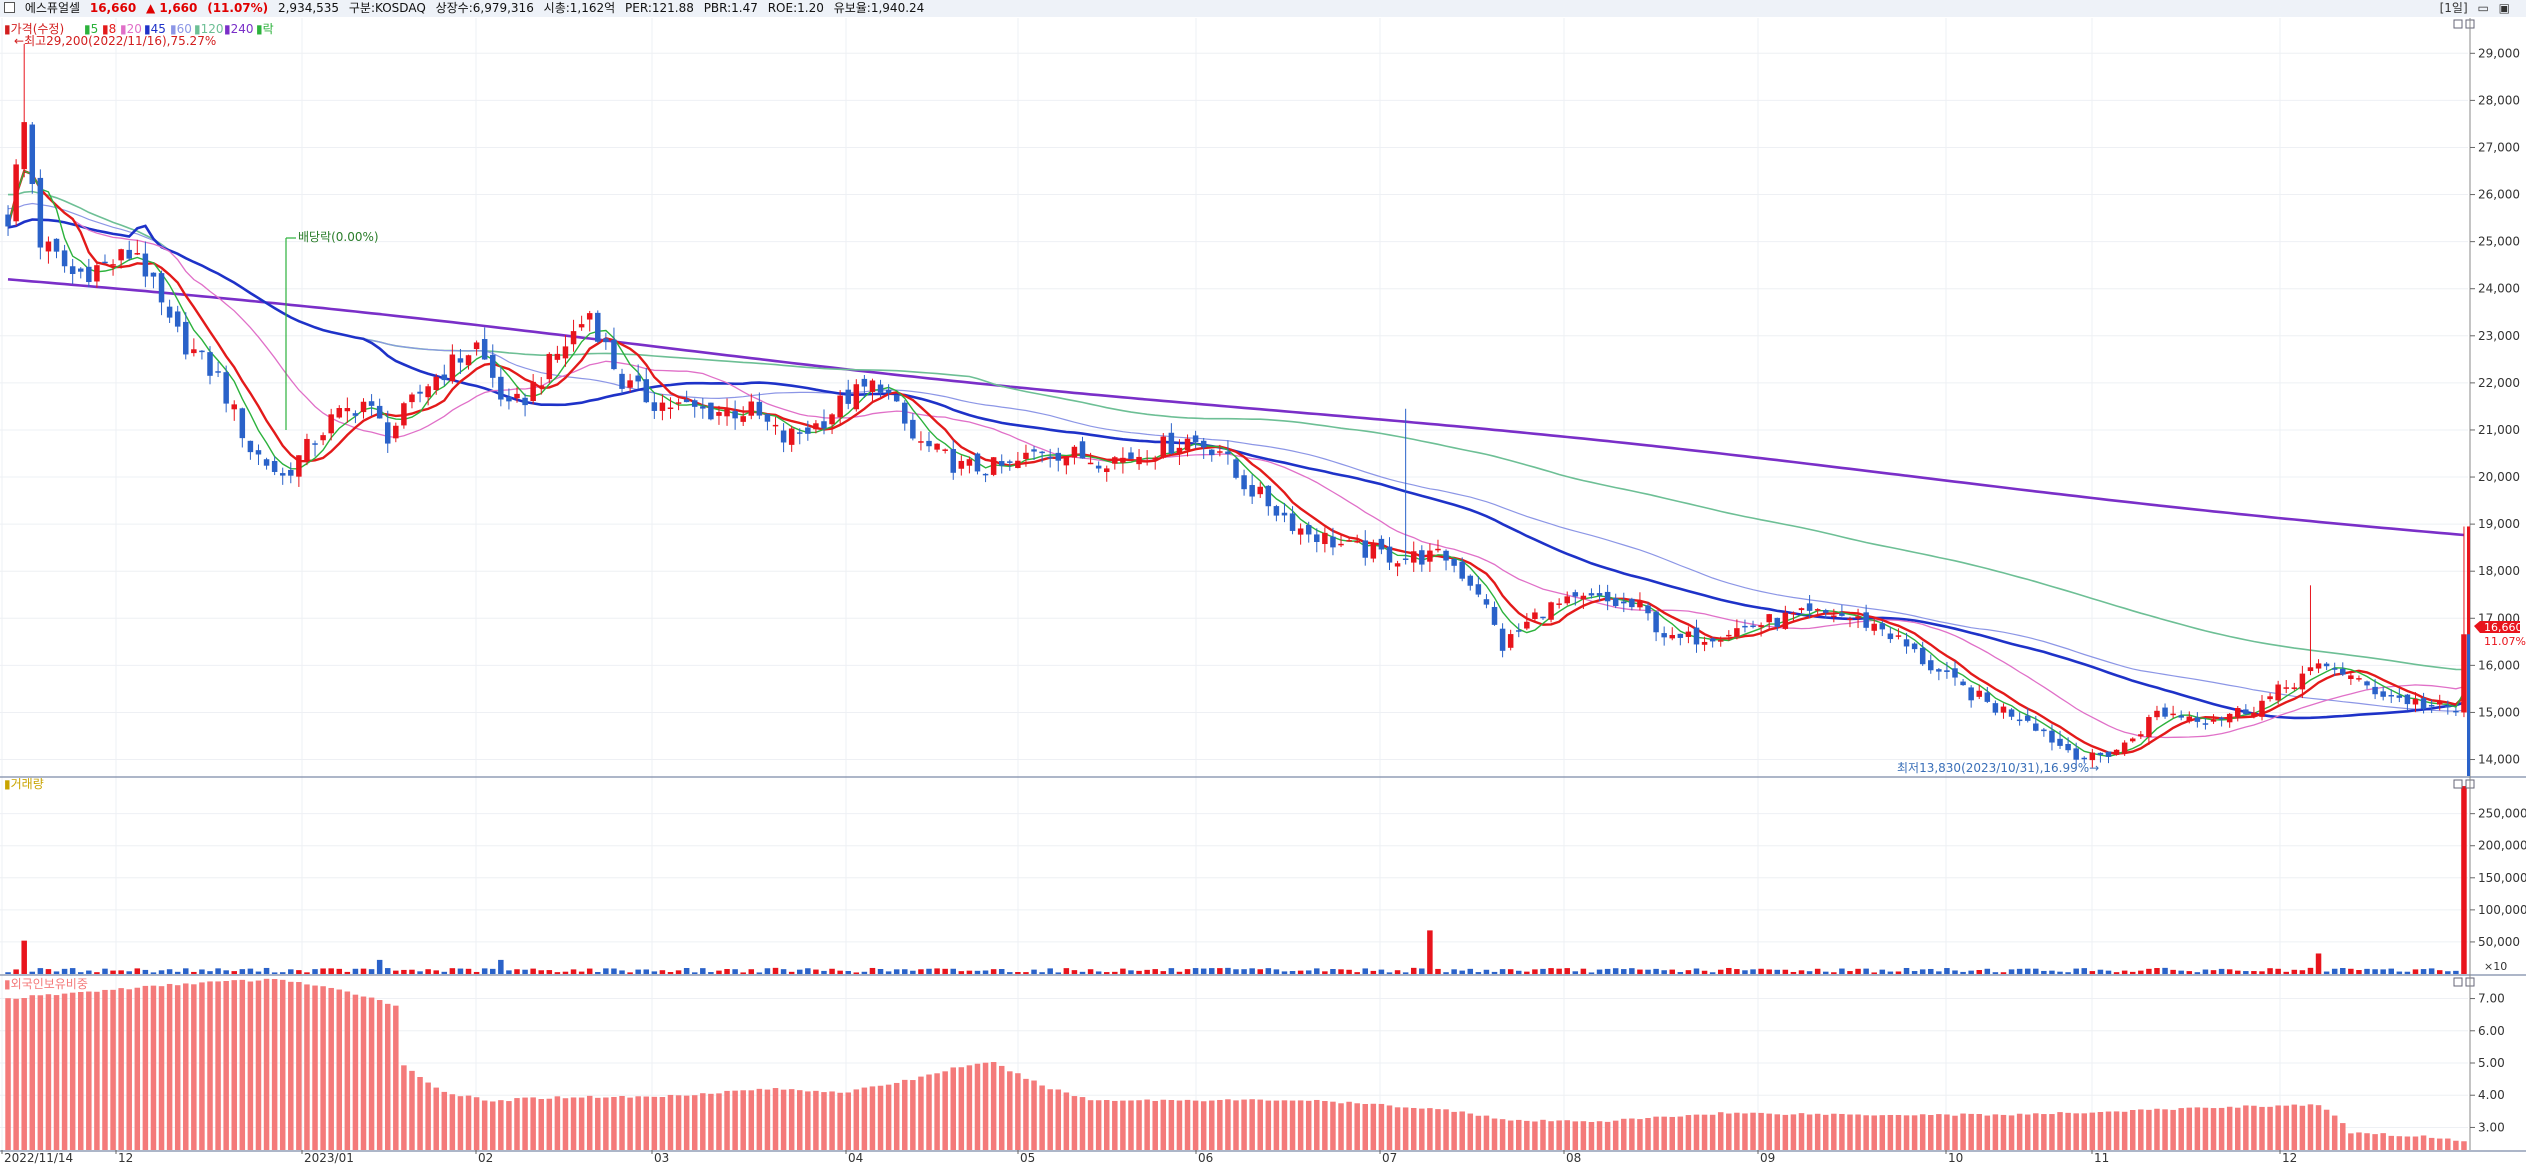 This screenshot has width=2526, height=1167. What do you see at coordinates (239, 29) in the screenshot?
I see `legend-ma240: ▮240` at bounding box center [239, 29].